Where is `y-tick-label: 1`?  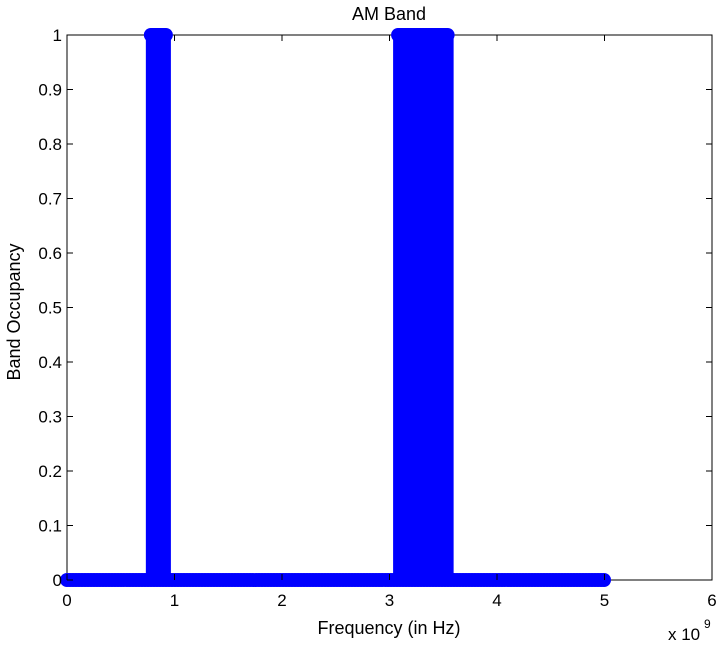
y-tick-label: 1 is located at coordinates (57, 35).